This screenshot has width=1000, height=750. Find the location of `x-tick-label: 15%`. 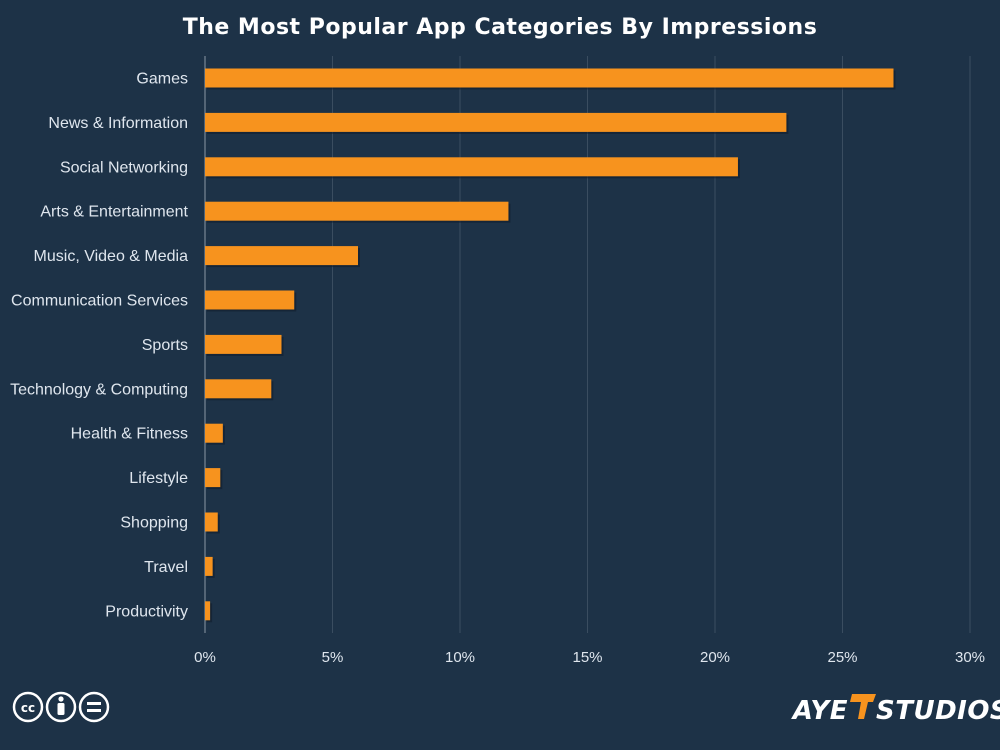

x-tick-label: 15% is located at coordinates (587, 657).